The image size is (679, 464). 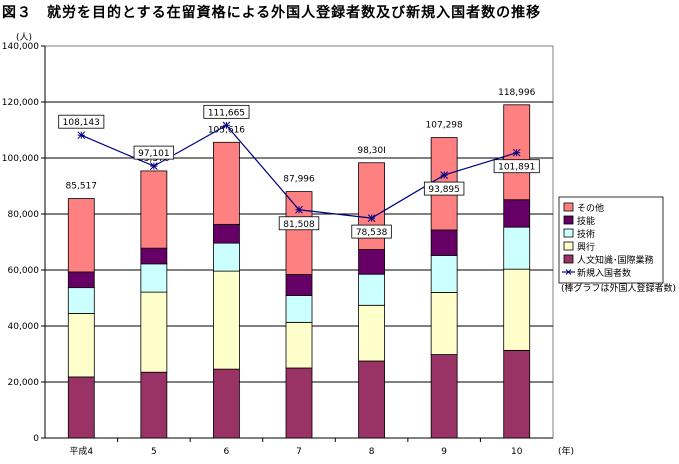 I want to click on y-tick-label: 140,000, so click(x=20, y=47).